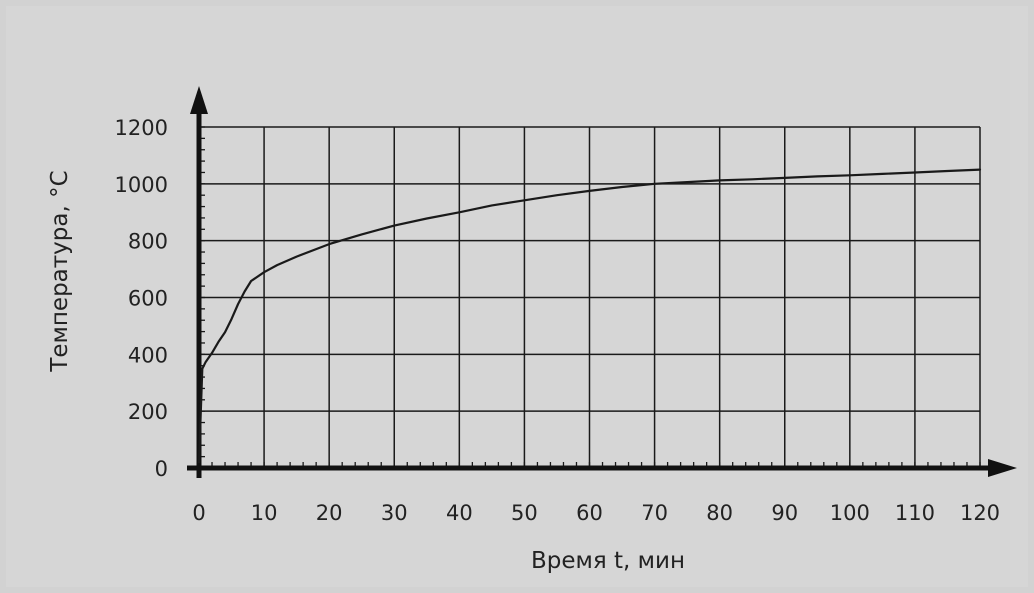 The height and width of the screenshot is (593, 1034). What do you see at coordinates (459, 513) in the screenshot?
I see `x-tick-label: 40` at bounding box center [459, 513].